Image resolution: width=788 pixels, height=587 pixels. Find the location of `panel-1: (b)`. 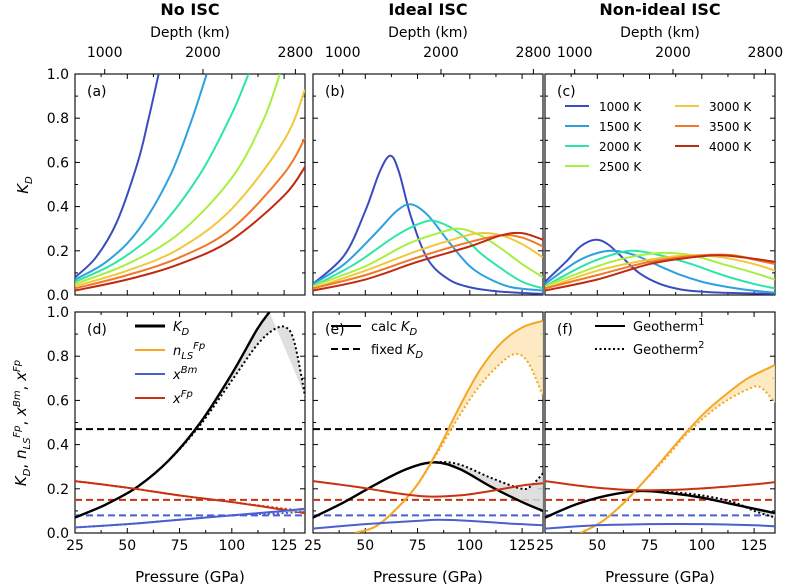

panel-1: (b) is located at coordinates (428, 184).